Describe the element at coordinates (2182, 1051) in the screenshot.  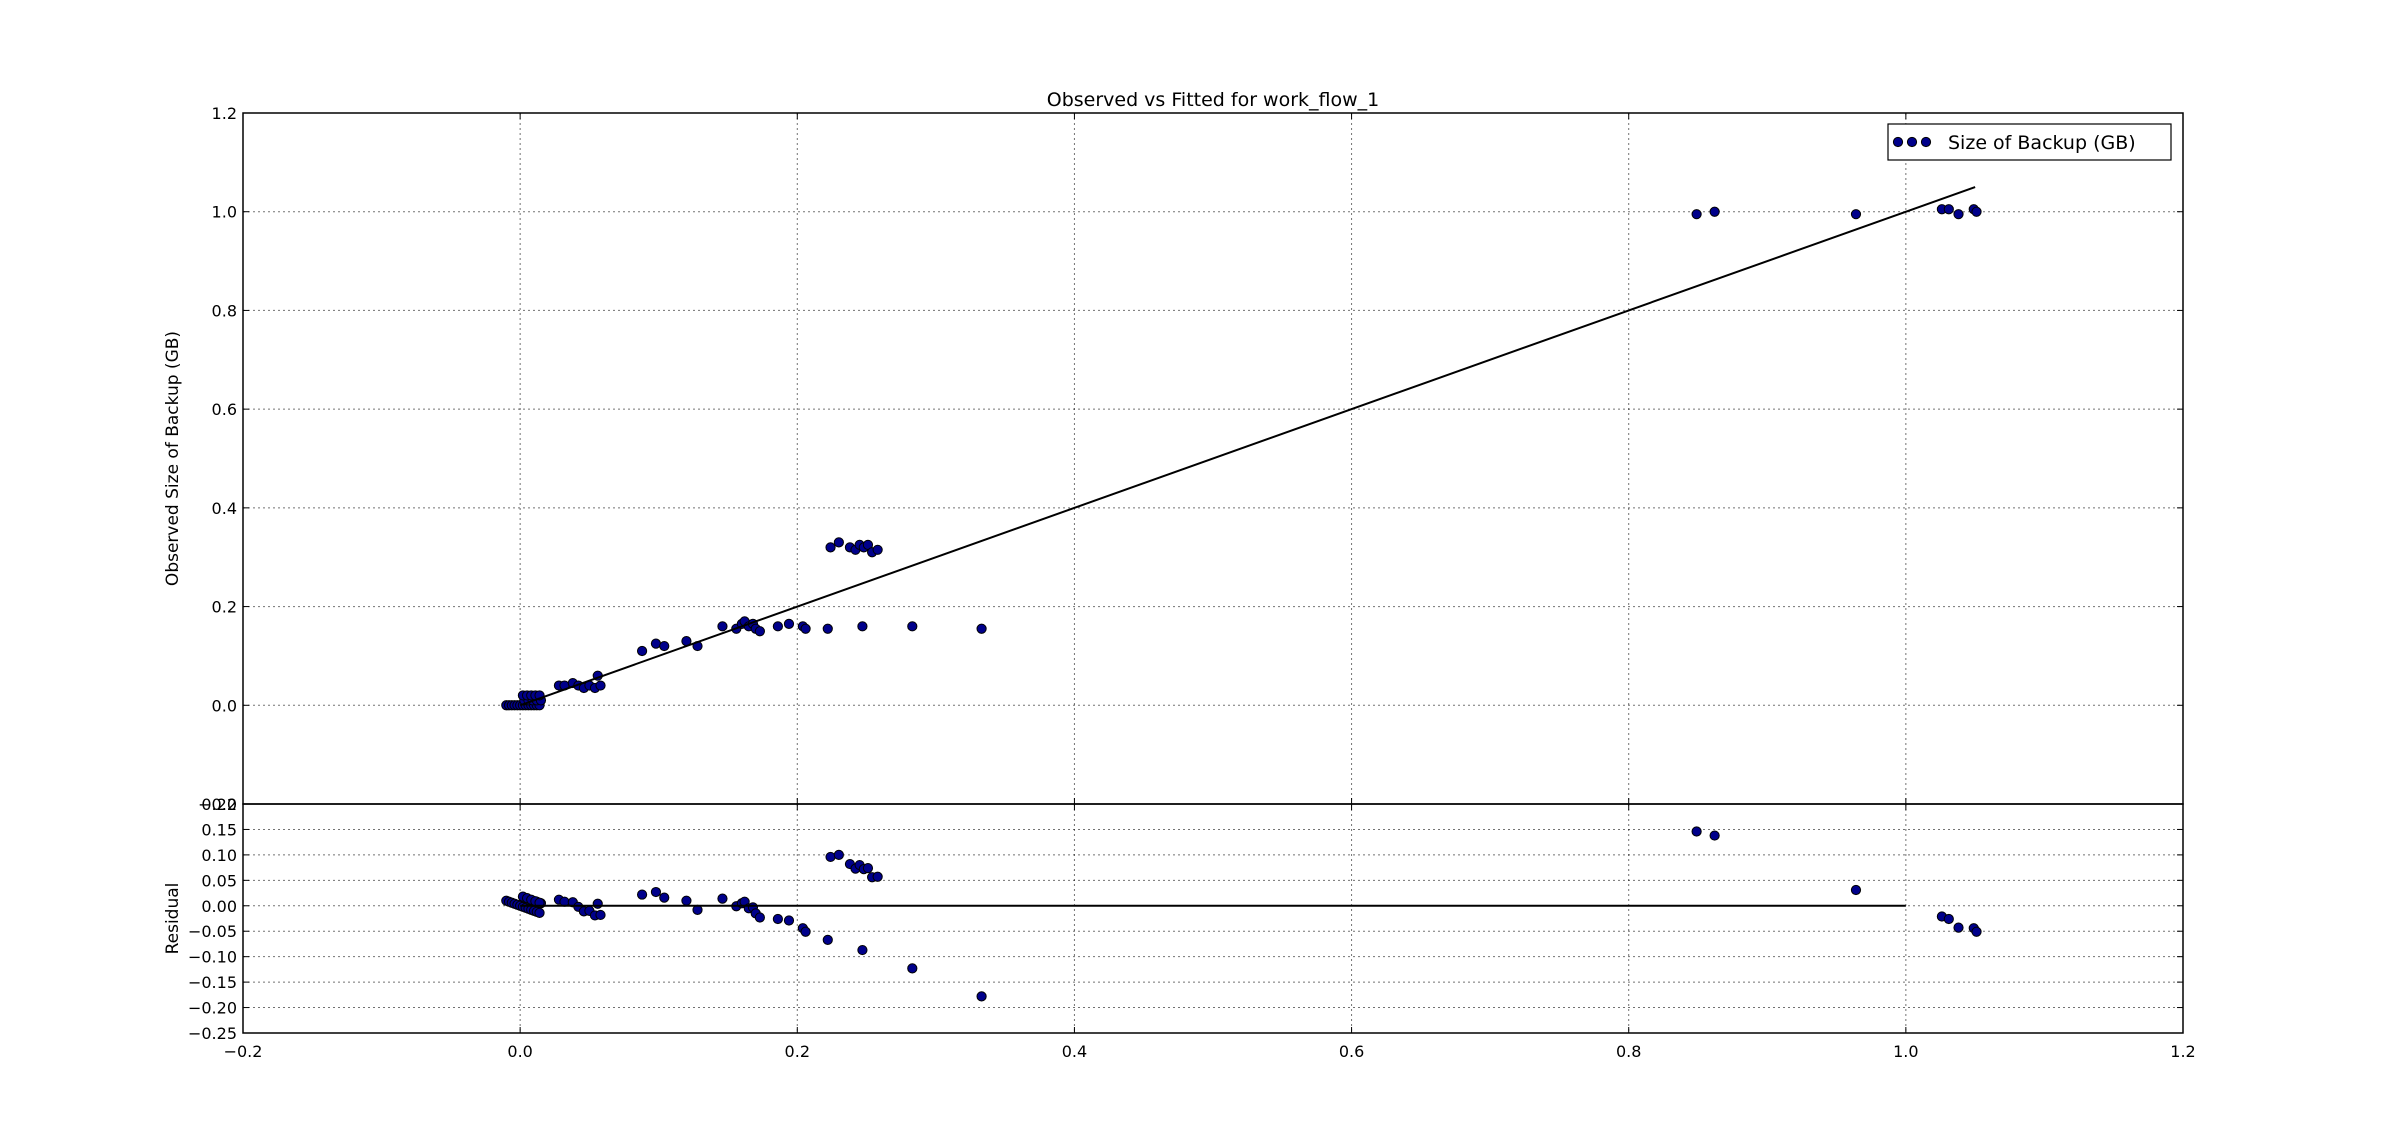
I see `resid-x-tick-label: 1.2` at that location.